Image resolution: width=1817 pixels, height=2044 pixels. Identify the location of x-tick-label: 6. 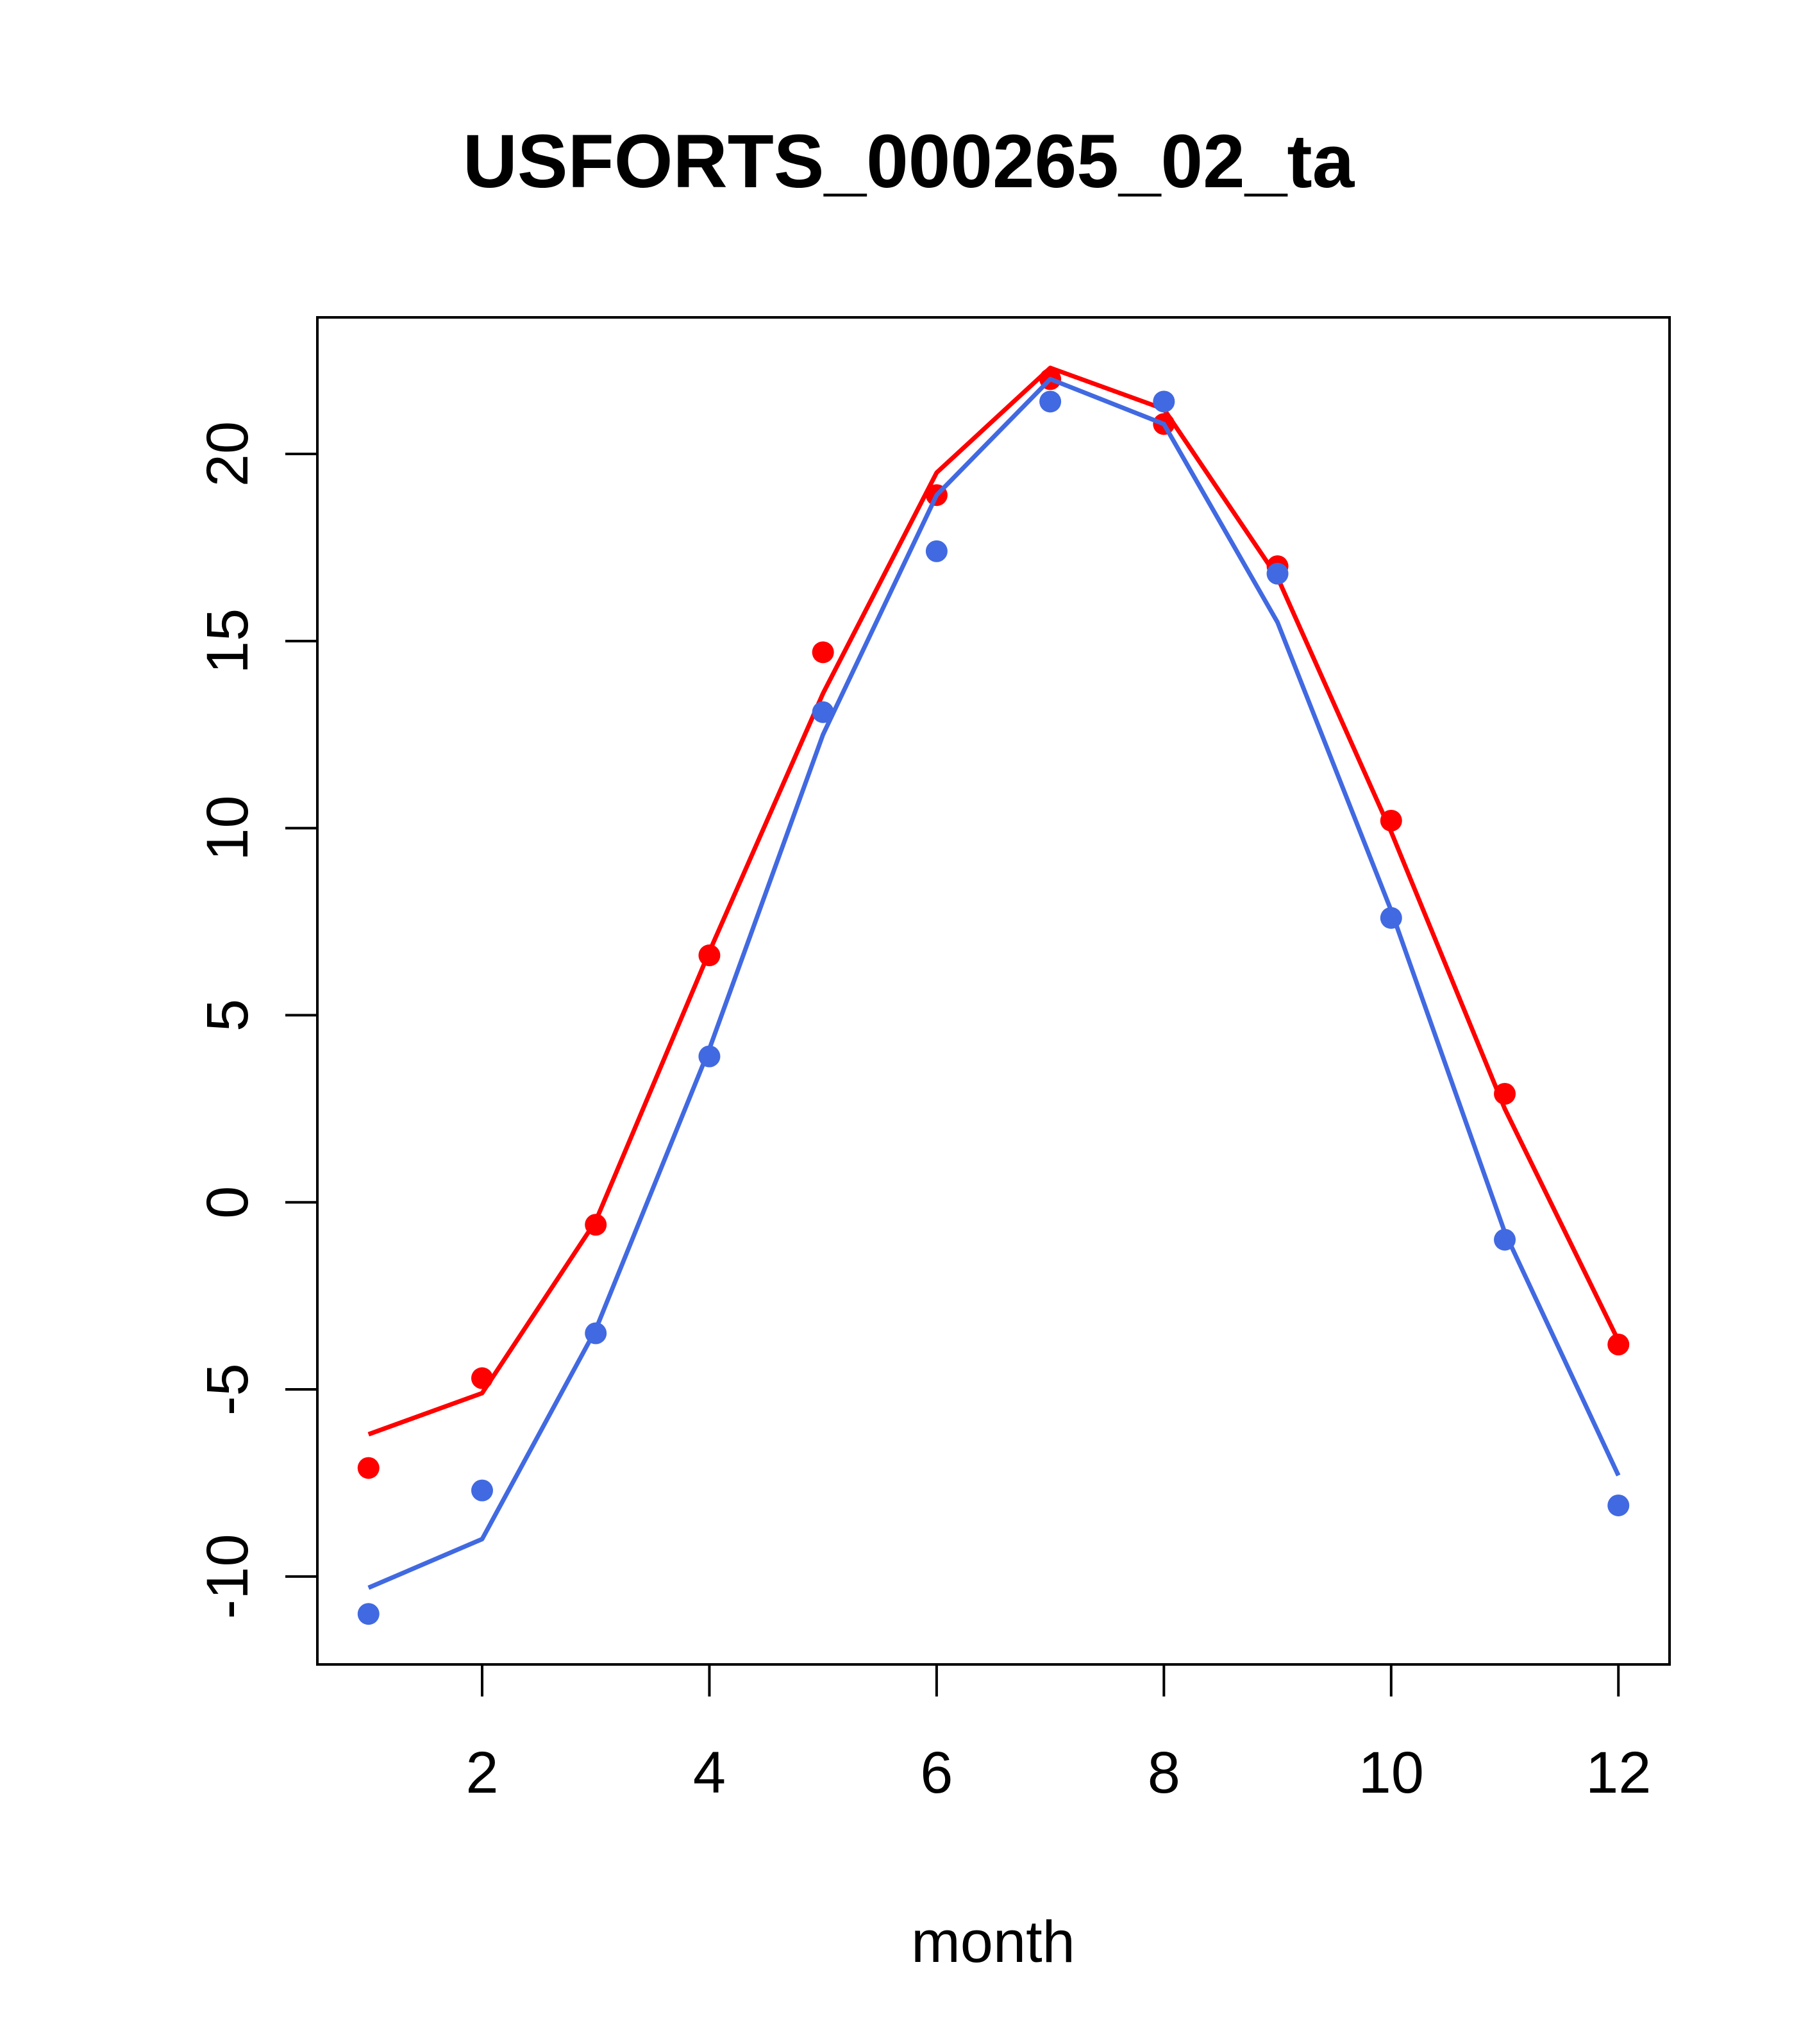
(936, 1773).